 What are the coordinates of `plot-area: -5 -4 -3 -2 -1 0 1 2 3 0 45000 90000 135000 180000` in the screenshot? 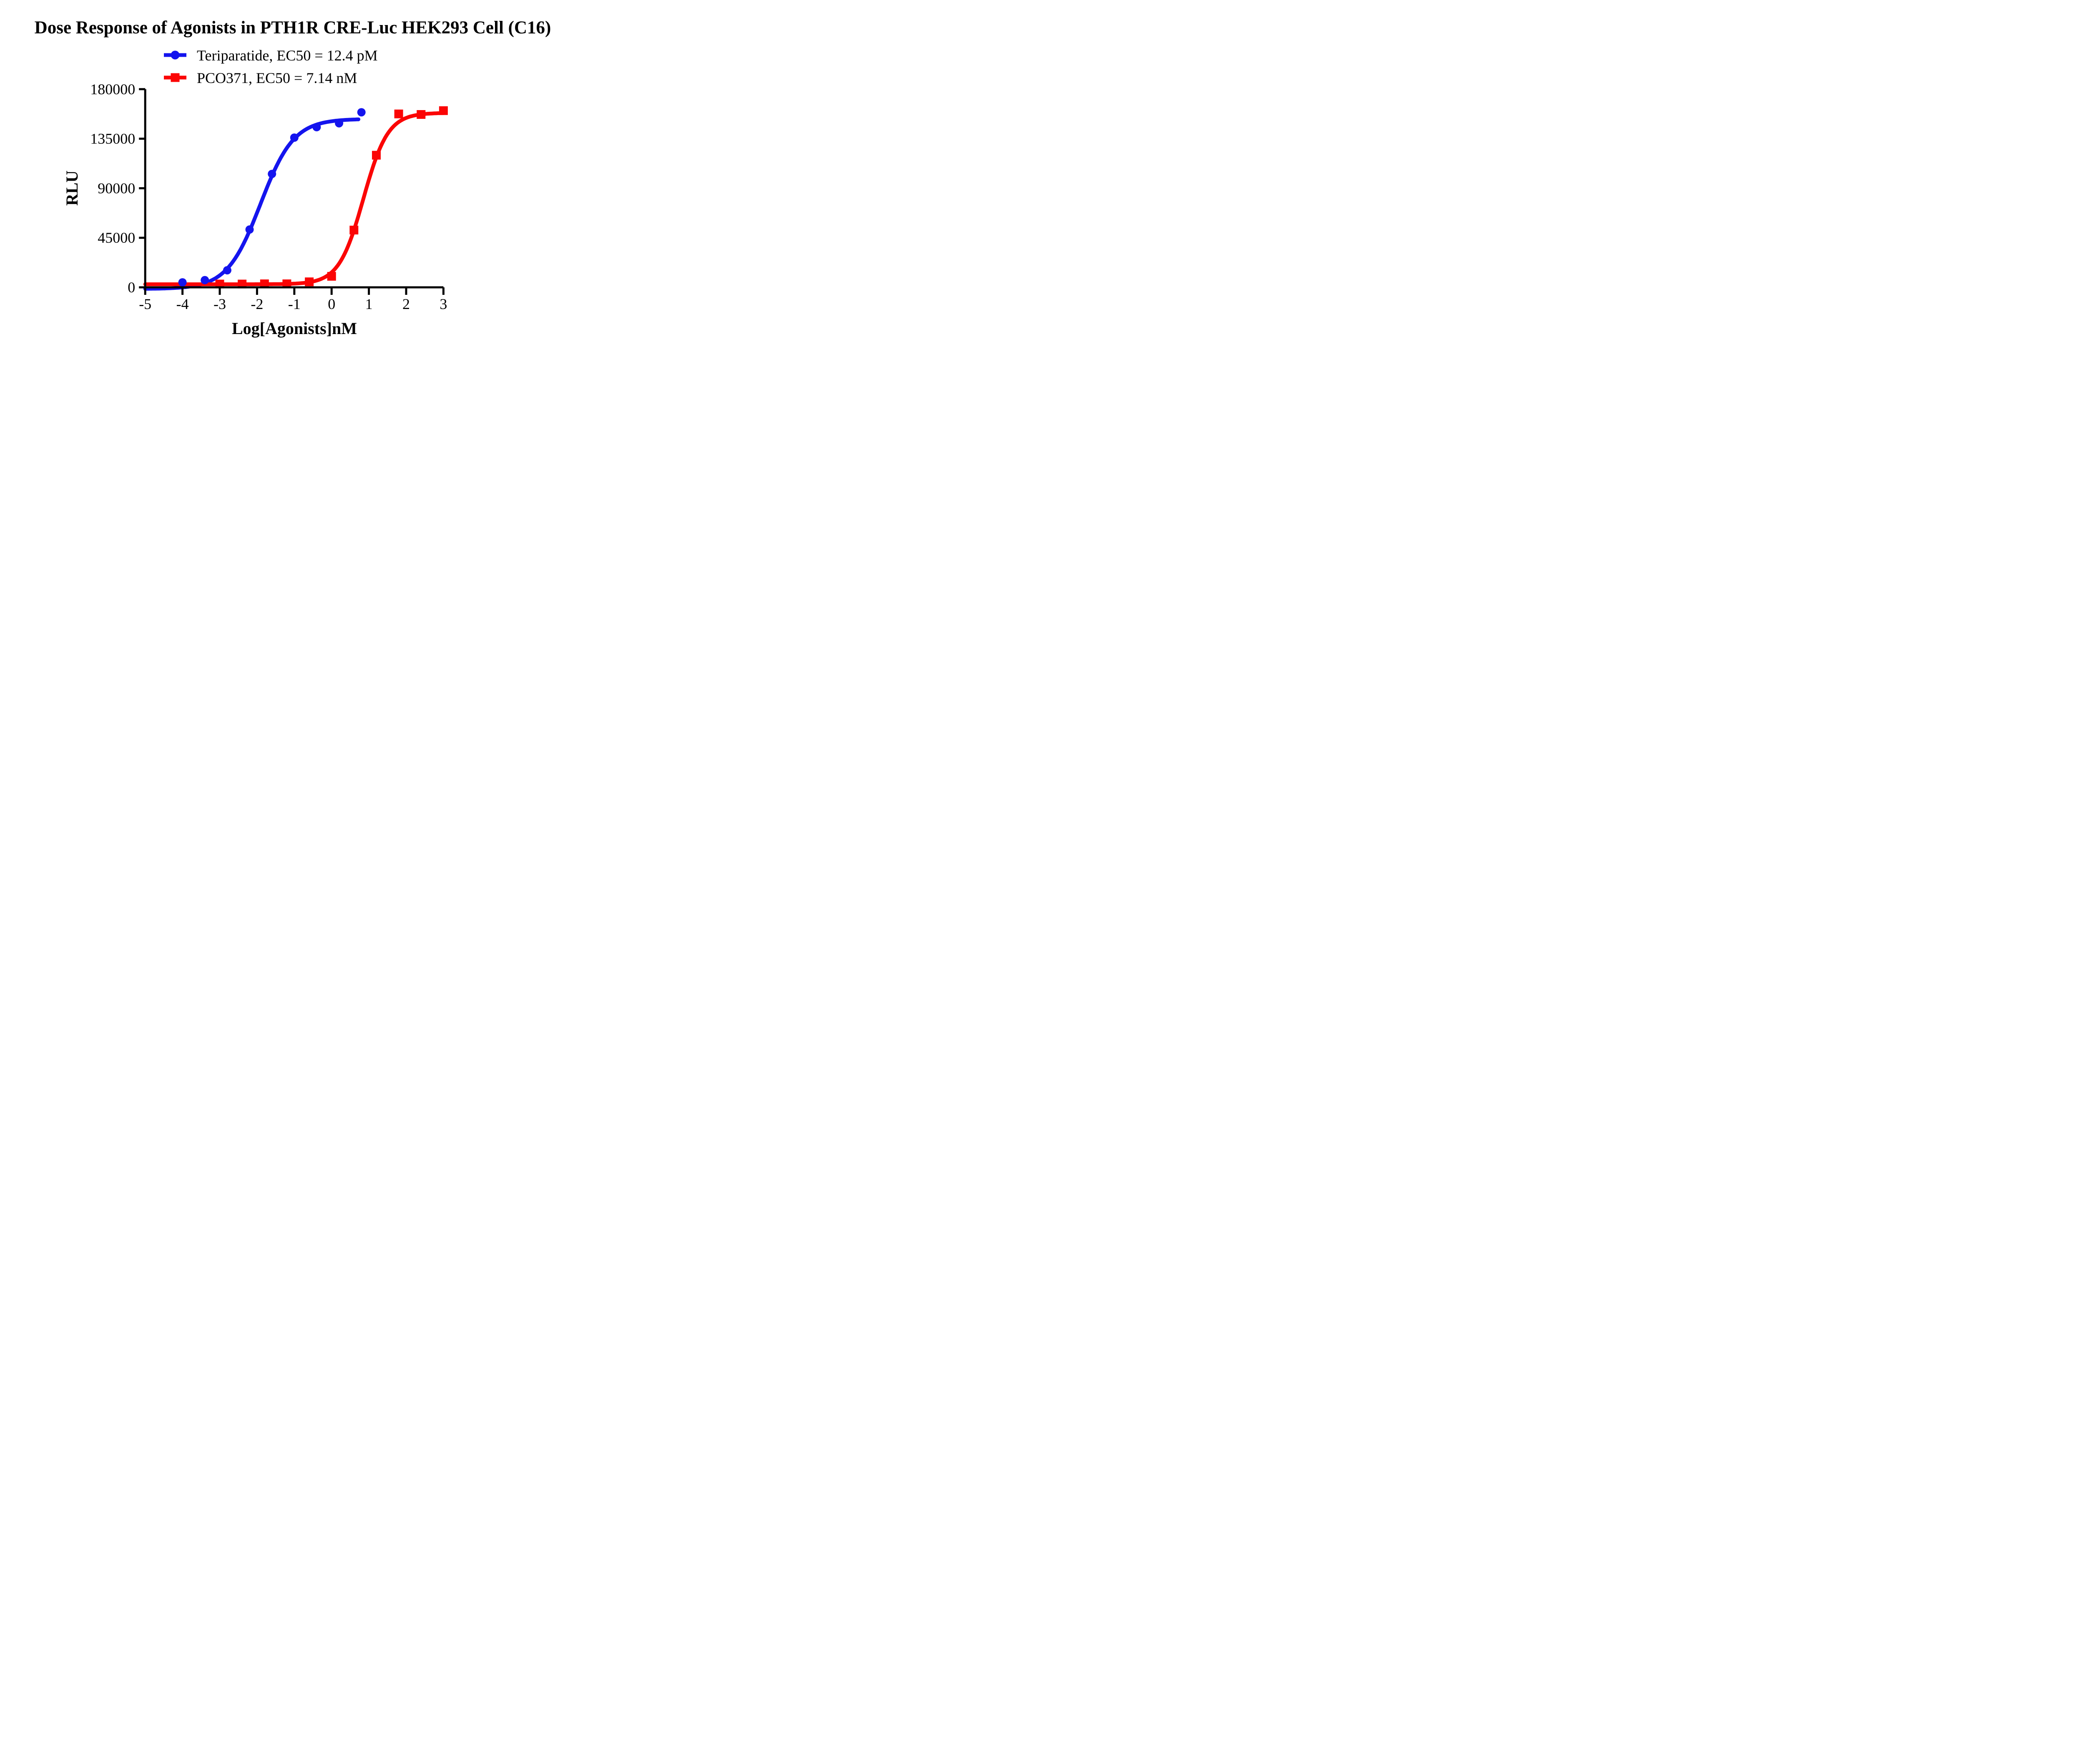 It's located at (269, 196).